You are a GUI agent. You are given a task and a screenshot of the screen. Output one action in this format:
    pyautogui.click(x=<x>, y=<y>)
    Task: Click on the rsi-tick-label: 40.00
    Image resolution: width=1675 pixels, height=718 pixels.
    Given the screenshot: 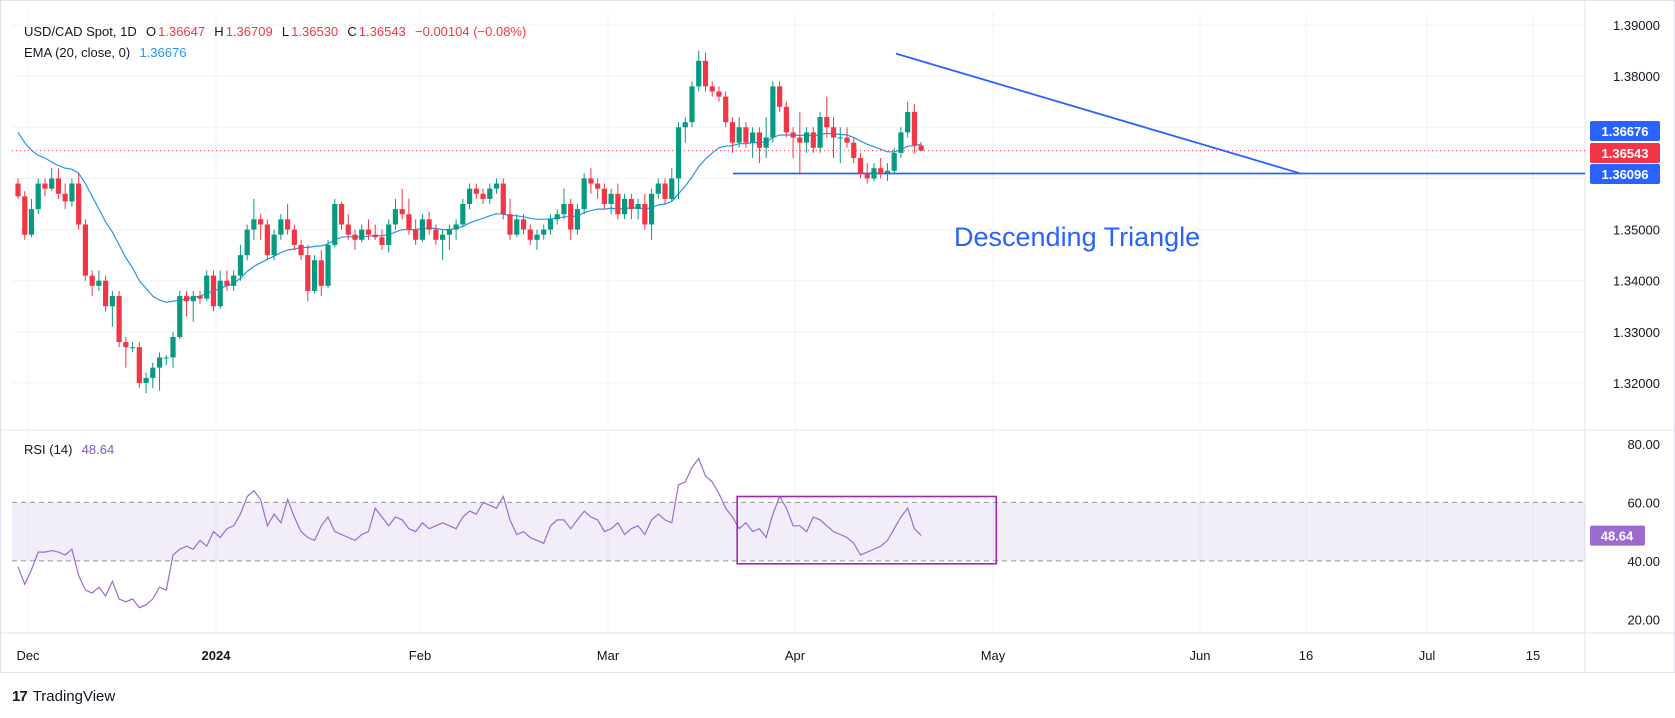 What is the action you would take?
    pyautogui.click(x=1643, y=561)
    